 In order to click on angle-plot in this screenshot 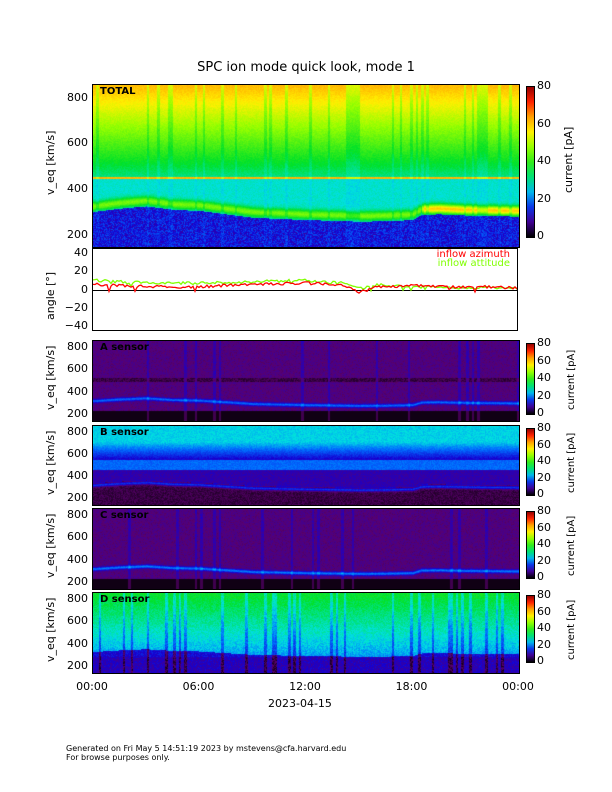, I will do `click(305, 289)`.